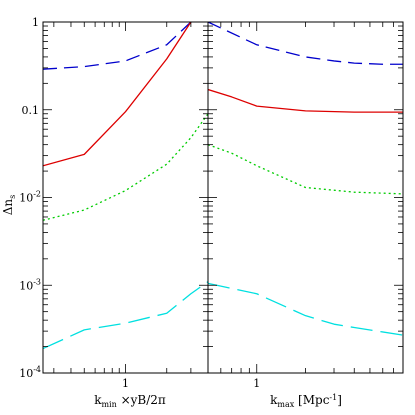  Describe the element at coordinates (306, 401) in the screenshot. I see `right-x-axis-label: kmax [Mpc-1]` at that location.